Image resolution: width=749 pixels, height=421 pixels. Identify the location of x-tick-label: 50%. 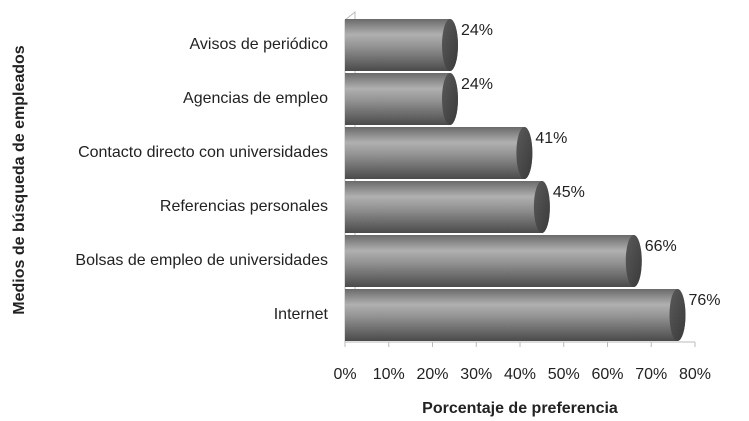
(564, 374).